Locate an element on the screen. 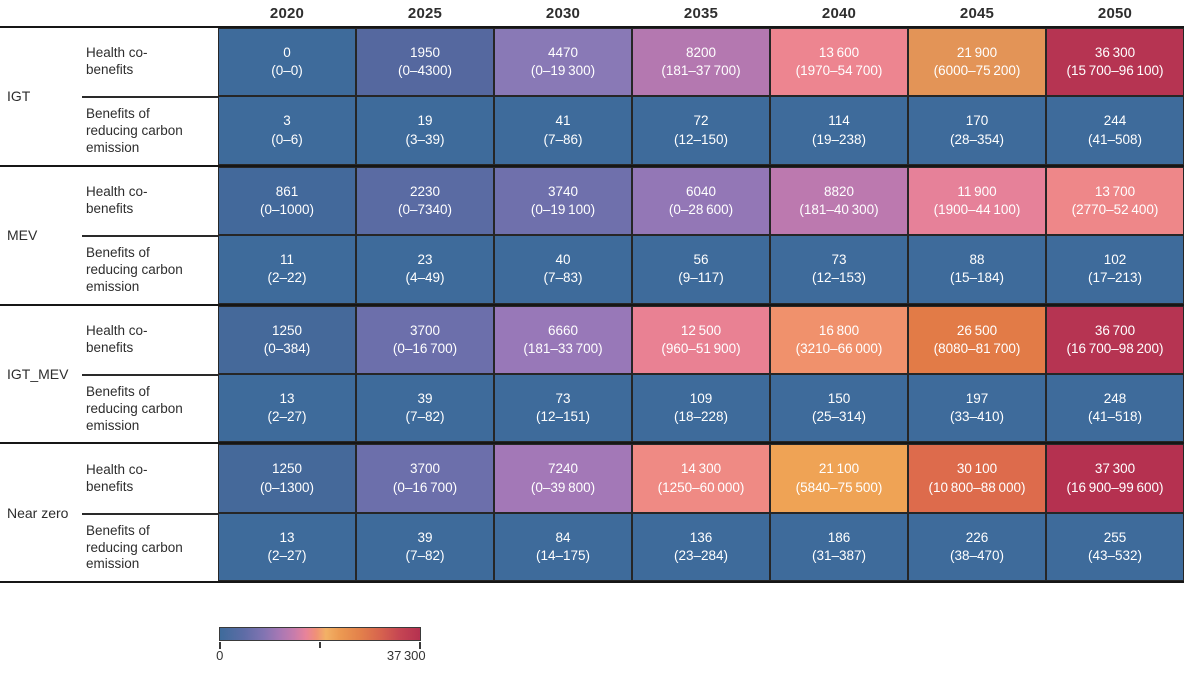 Image resolution: width=1184 pixels, height=682 pixels. scenario-label: IGT_MEV is located at coordinates (38, 373).